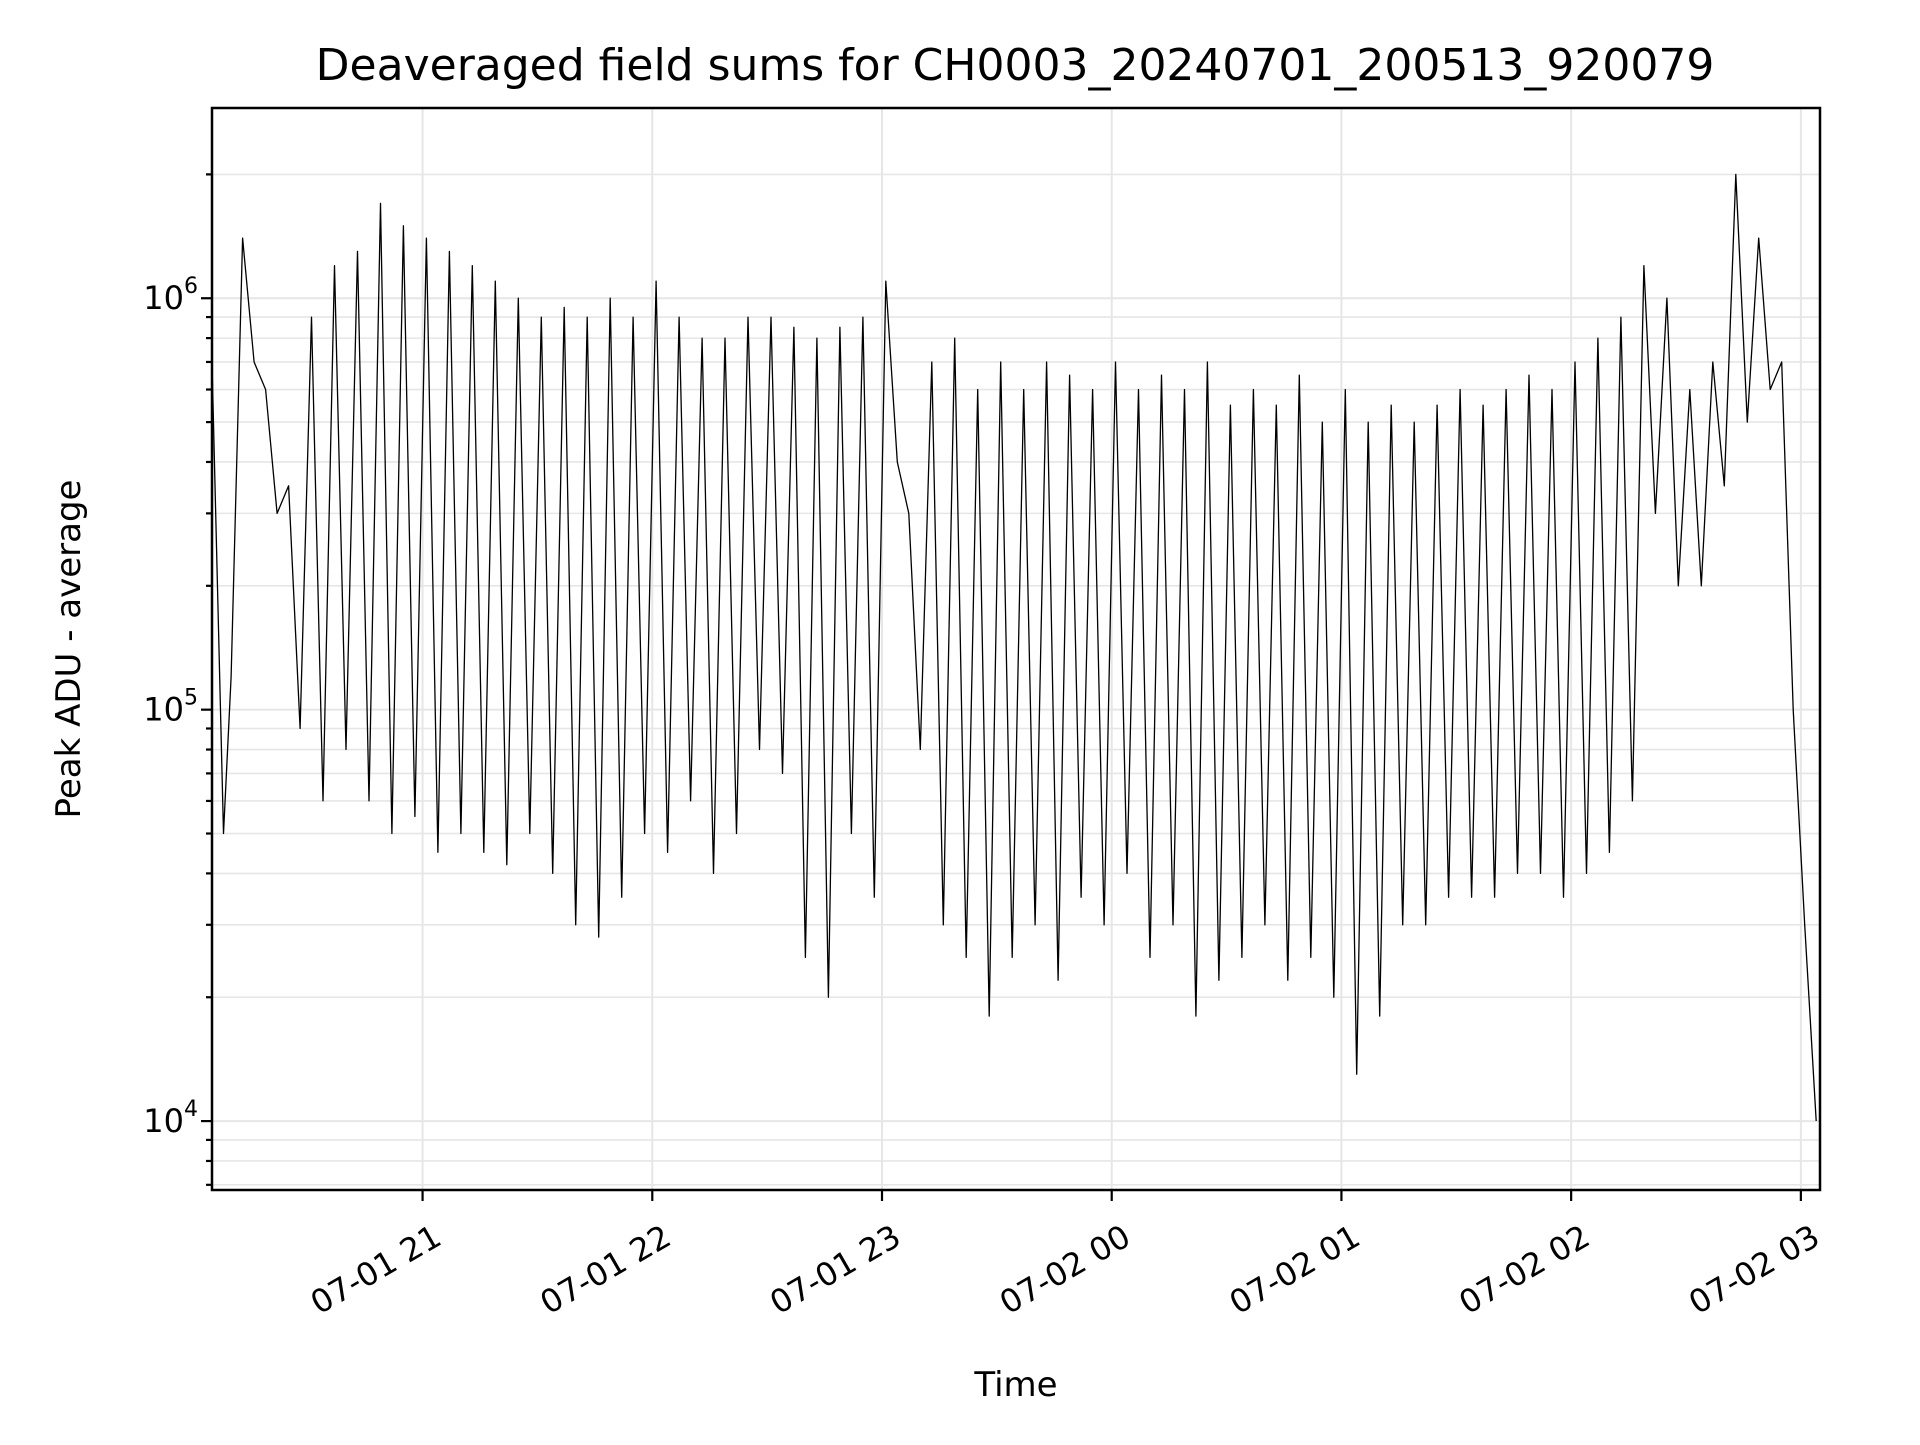 This screenshot has width=1920, height=1445. What do you see at coordinates (1015, 1385) in the screenshot?
I see `x-axis-label: Time` at bounding box center [1015, 1385].